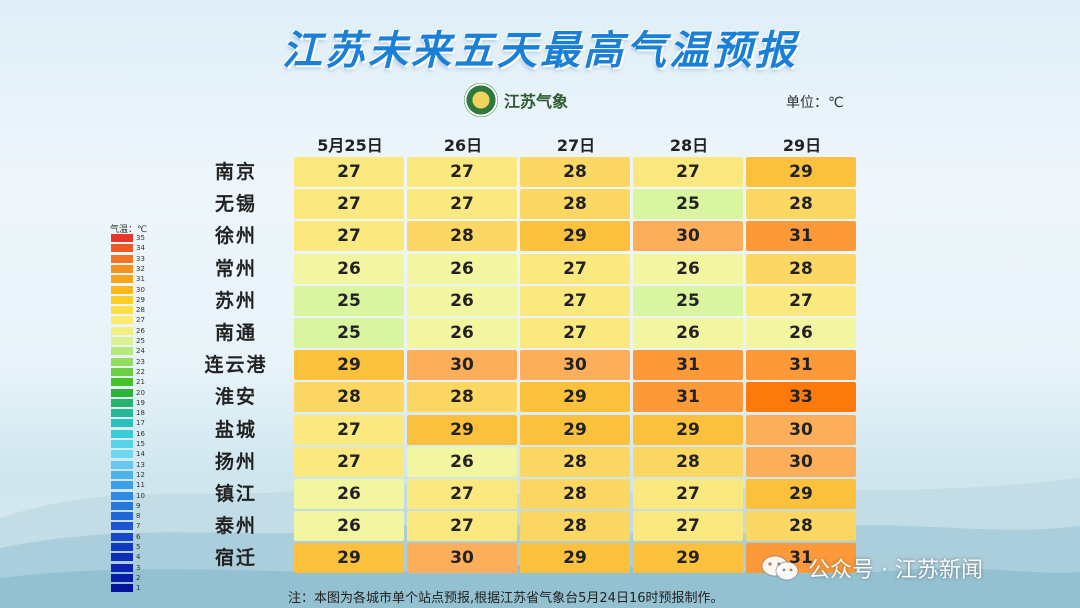 This screenshot has width=1080, height=608. I want to click on legend-label: 4, so click(138, 557).